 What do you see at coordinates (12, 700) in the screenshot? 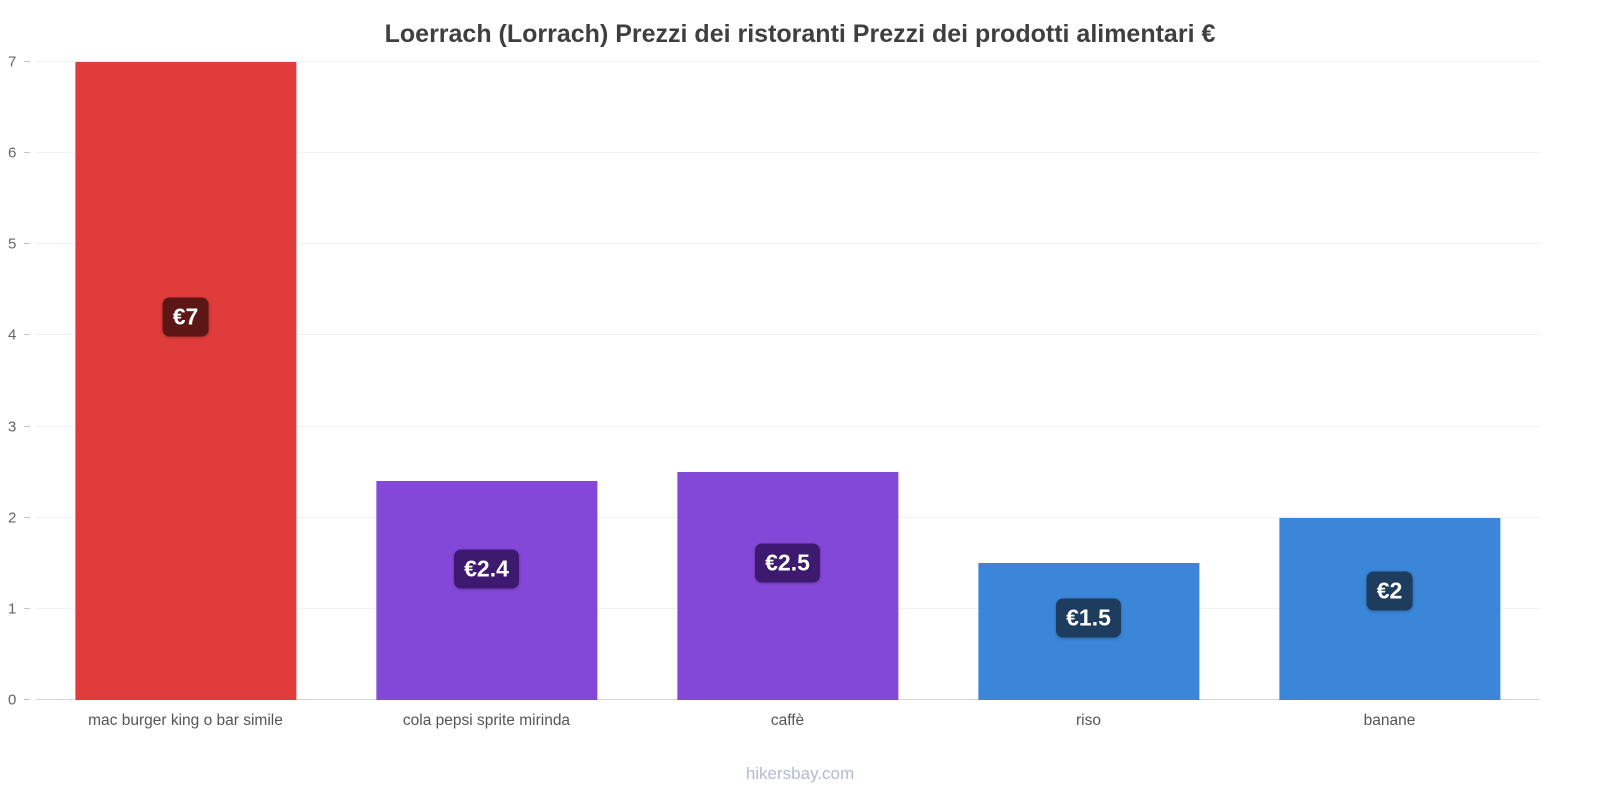
I see `y-axis-tick-label: 0` at bounding box center [12, 700].